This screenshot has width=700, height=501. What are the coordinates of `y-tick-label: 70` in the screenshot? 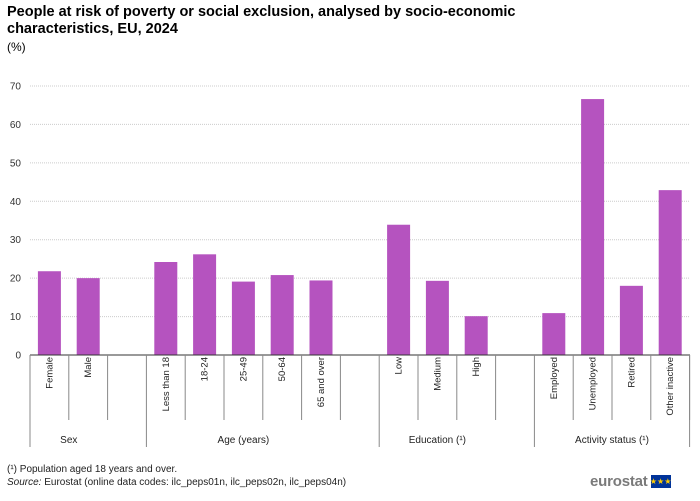 It's located at (16, 87).